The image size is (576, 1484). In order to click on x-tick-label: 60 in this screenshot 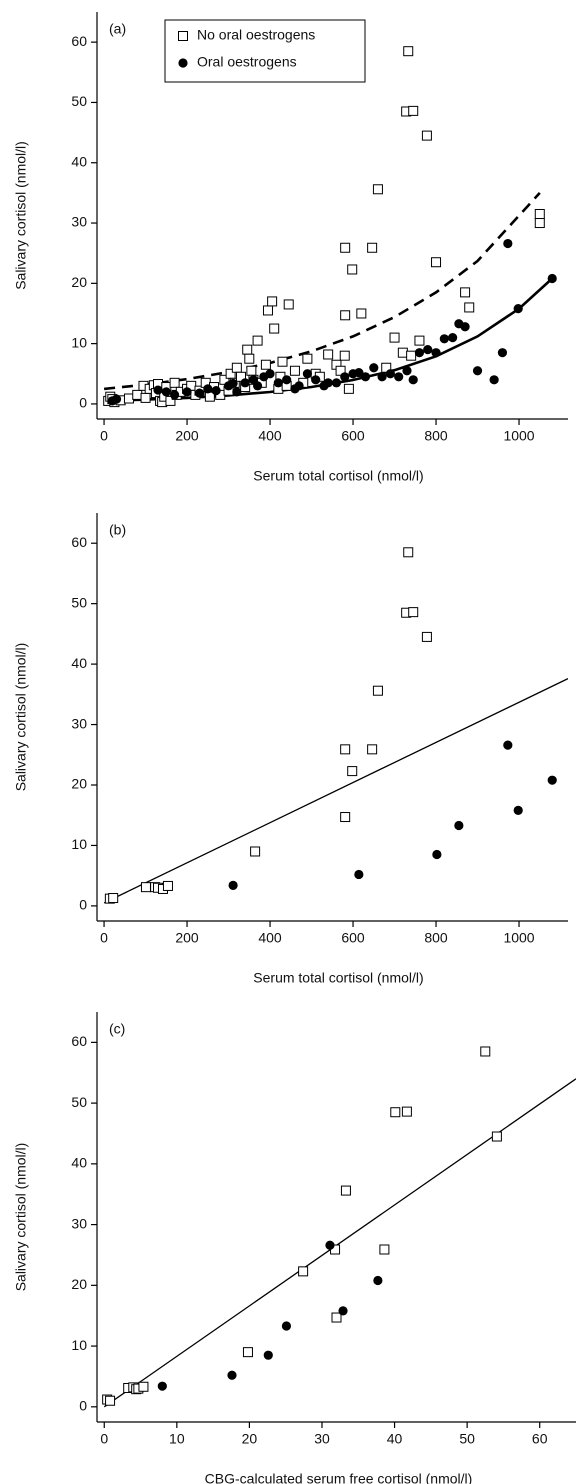, I will do `click(540, 1439)`.